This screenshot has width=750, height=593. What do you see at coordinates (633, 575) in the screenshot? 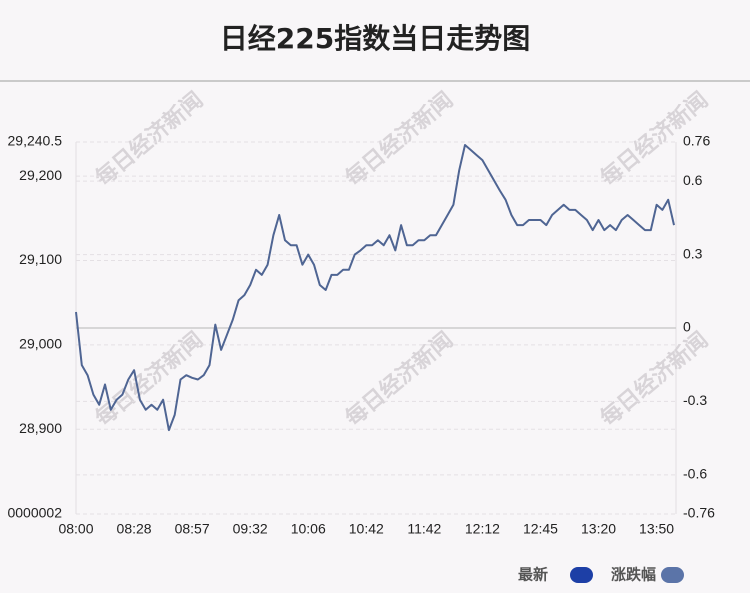
I see `legend-label: 涨跌幅` at bounding box center [633, 575].